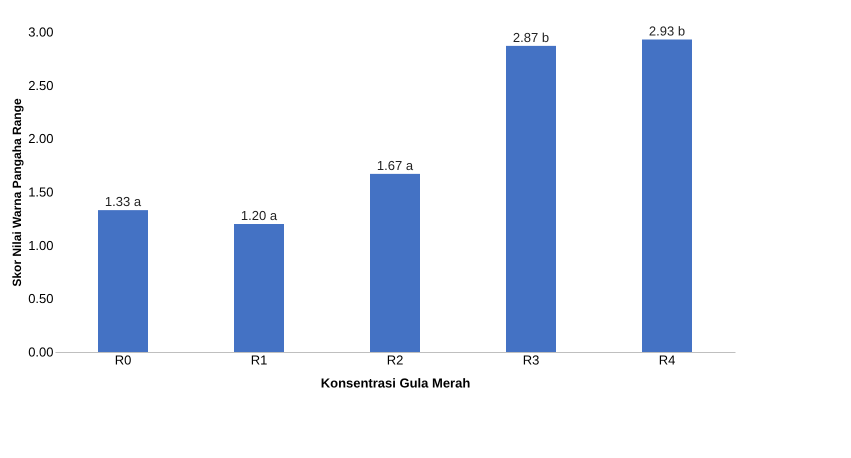 The image size is (851, 458). Describe the element at coordinates (41, 138) in the screenshot. I see `y-tick-label: 2.00` at that location.